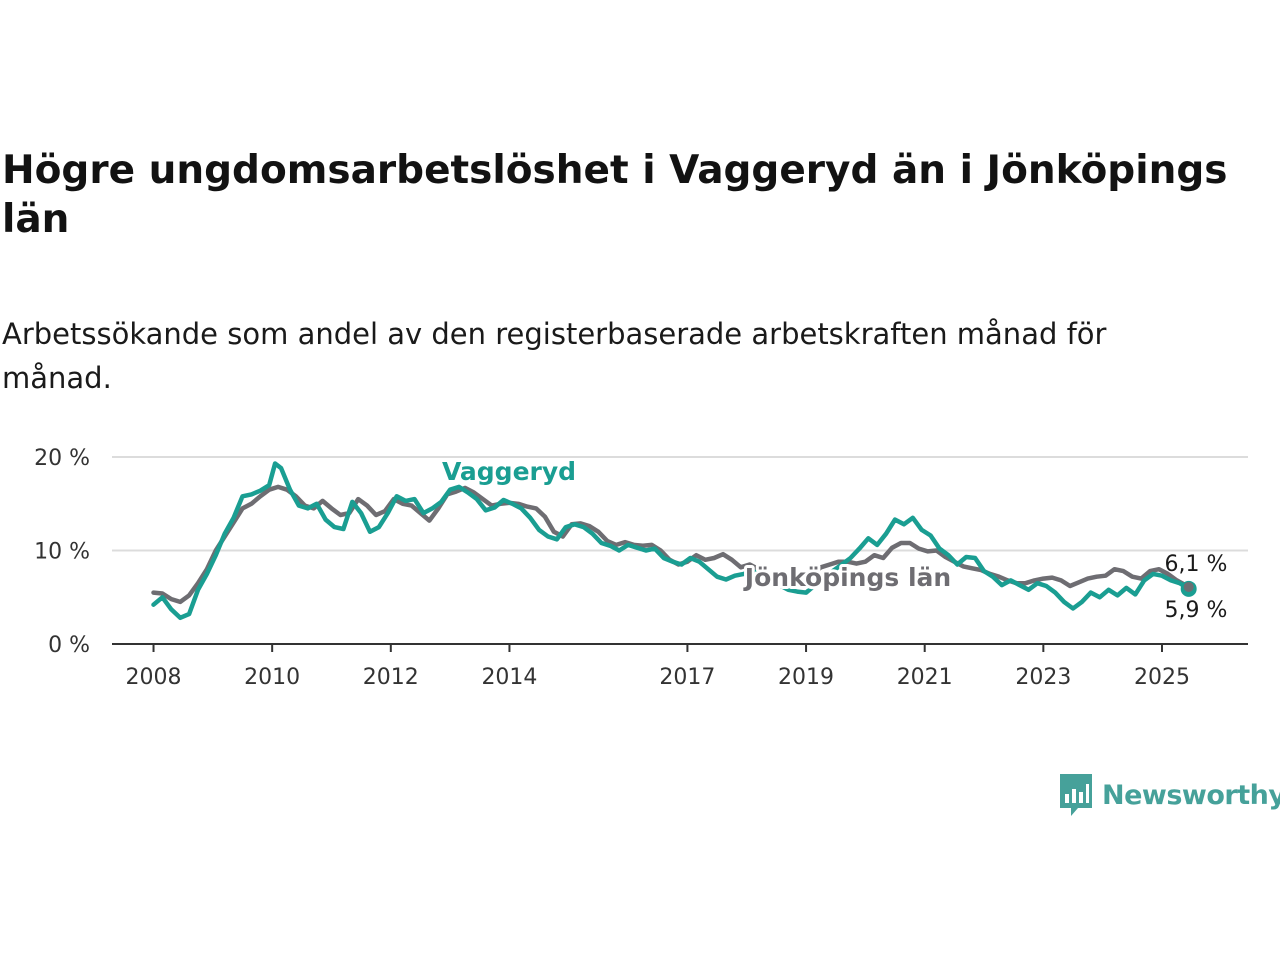 The height and width of the screenshot is (960, 1280). Describe the element at coordinates (1196, 610) in the screenshot. I see `end-value-label-vaggeryd: 5,9 %` at that location.